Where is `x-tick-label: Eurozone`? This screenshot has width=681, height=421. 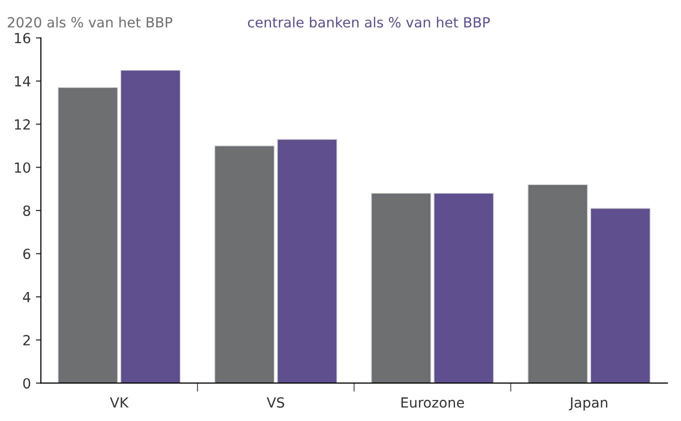 x-tick-label: Eurozone is located at coordinates (432, 402).